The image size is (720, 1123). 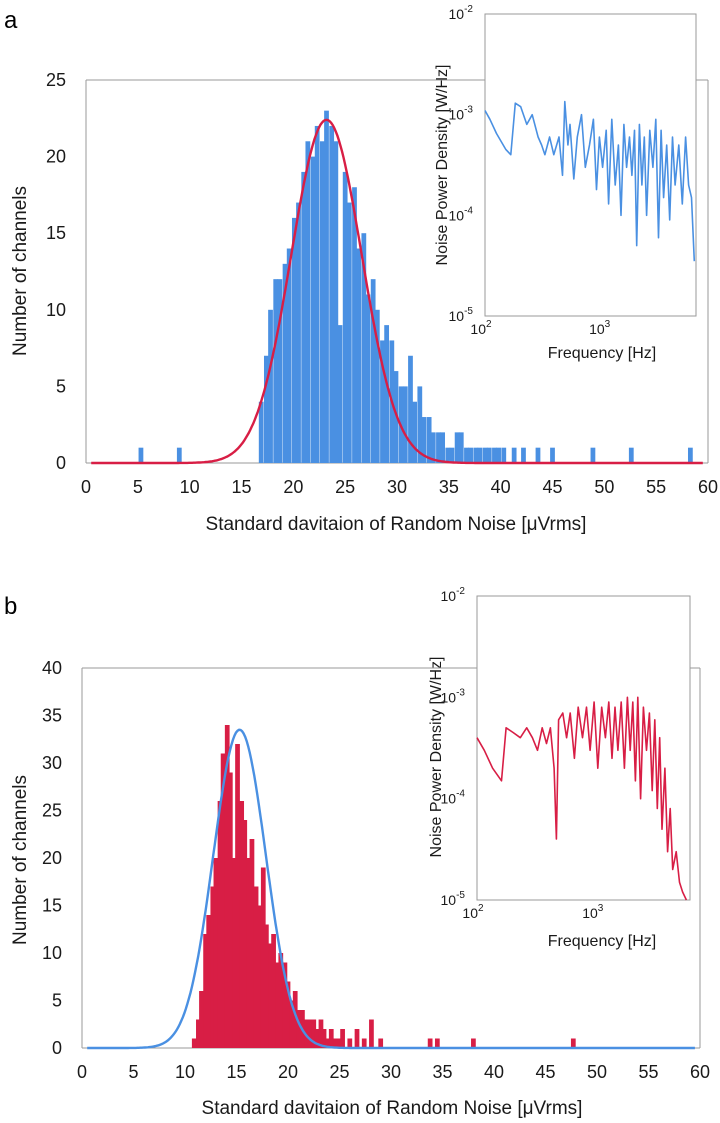 I want to click on y-tick-label: 0, so click(x=61, y=463).